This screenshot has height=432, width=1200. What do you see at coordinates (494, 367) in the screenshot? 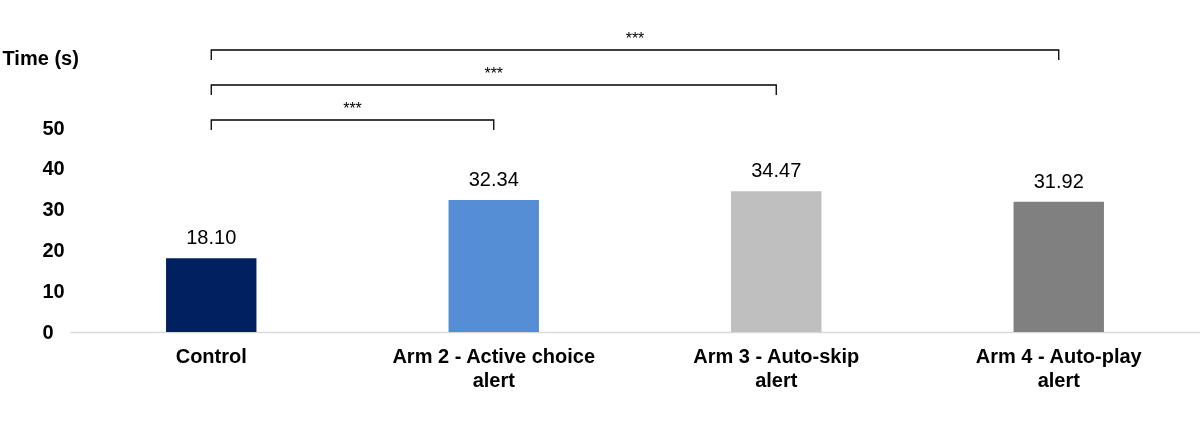
I see `x-tick-label: Arm 2 - Active choice alert` at bounding box center [494, 367].